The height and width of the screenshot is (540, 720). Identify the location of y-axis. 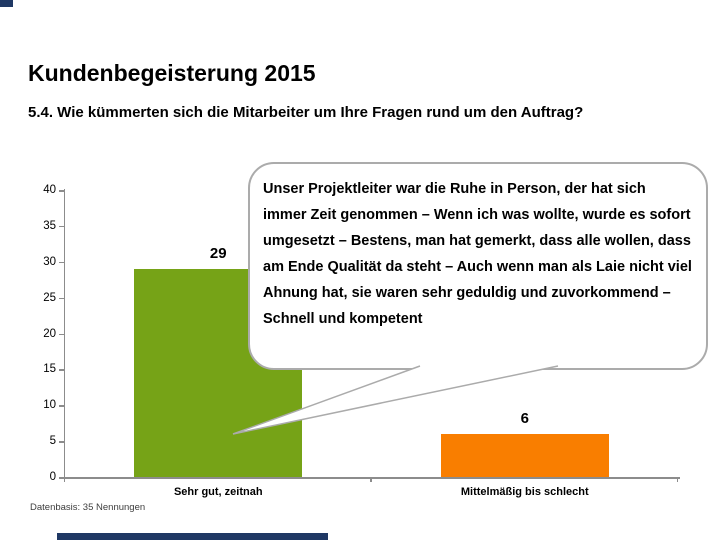
(64, 334).